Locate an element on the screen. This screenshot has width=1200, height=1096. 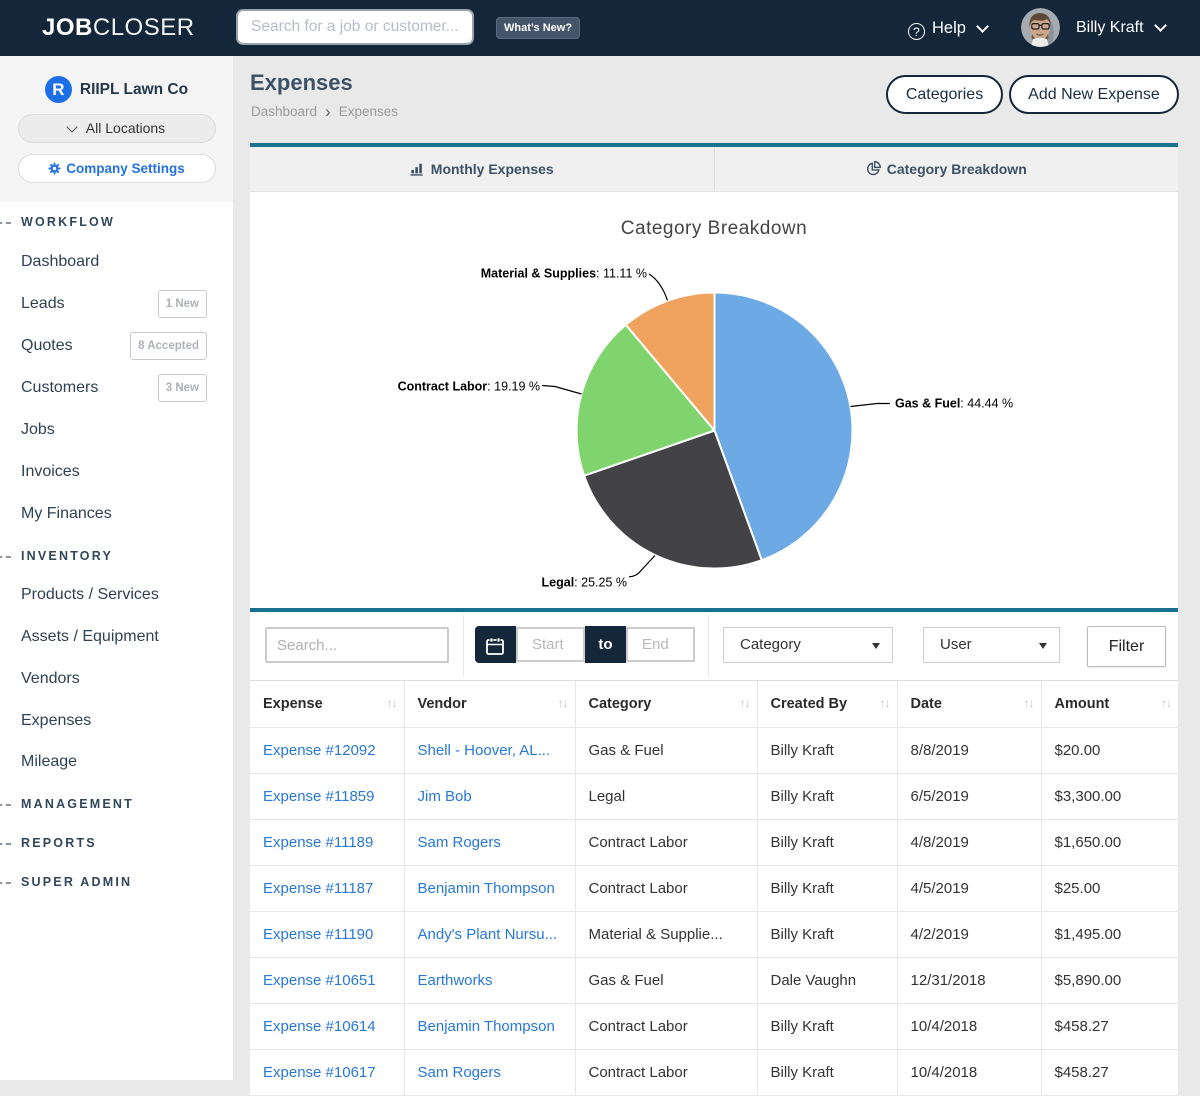
svg-text: Category Breakdown is located at coordinates (714, 228).